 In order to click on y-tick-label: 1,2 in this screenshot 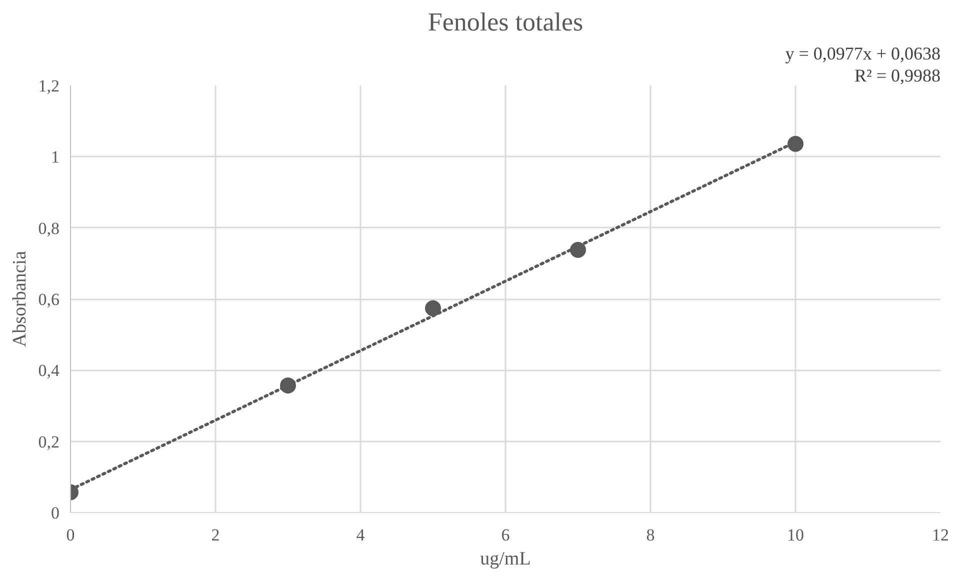, I will do `click(49, 86)`.